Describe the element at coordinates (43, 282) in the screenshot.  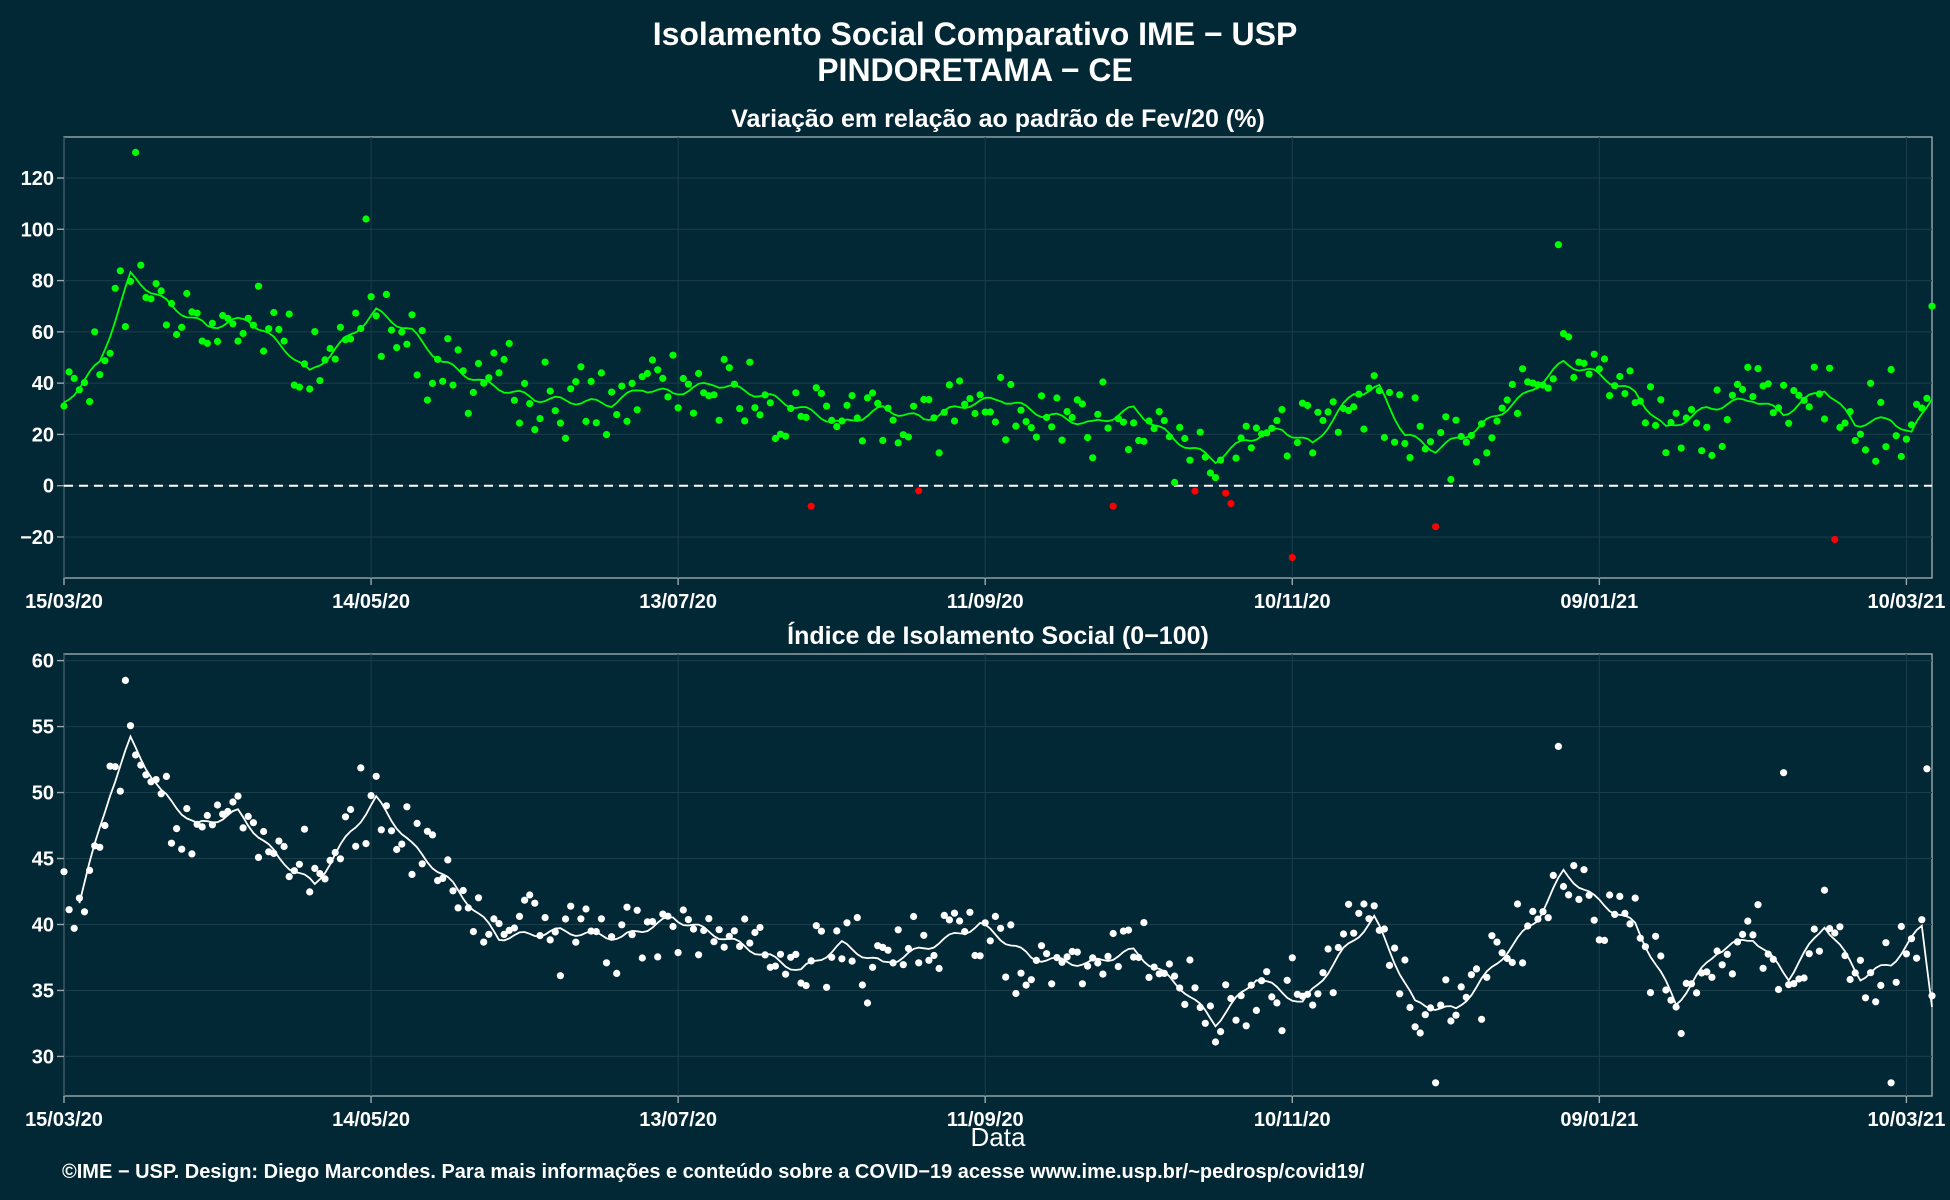
I see `variation-y-tick-label: 80` at that location.